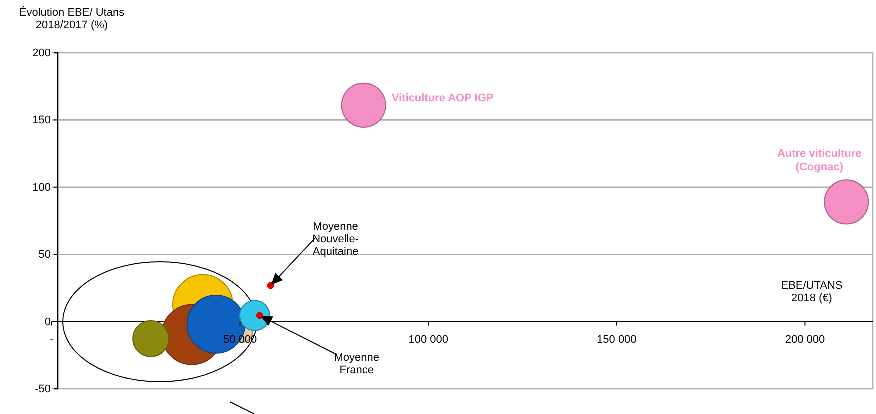 Image resolution: width=876 pixels, height=414 pixels. Describe the element at coordinates (819, 161) in the screenshot. I see `series-label: Autre viticulture (Cognac)` at that location.